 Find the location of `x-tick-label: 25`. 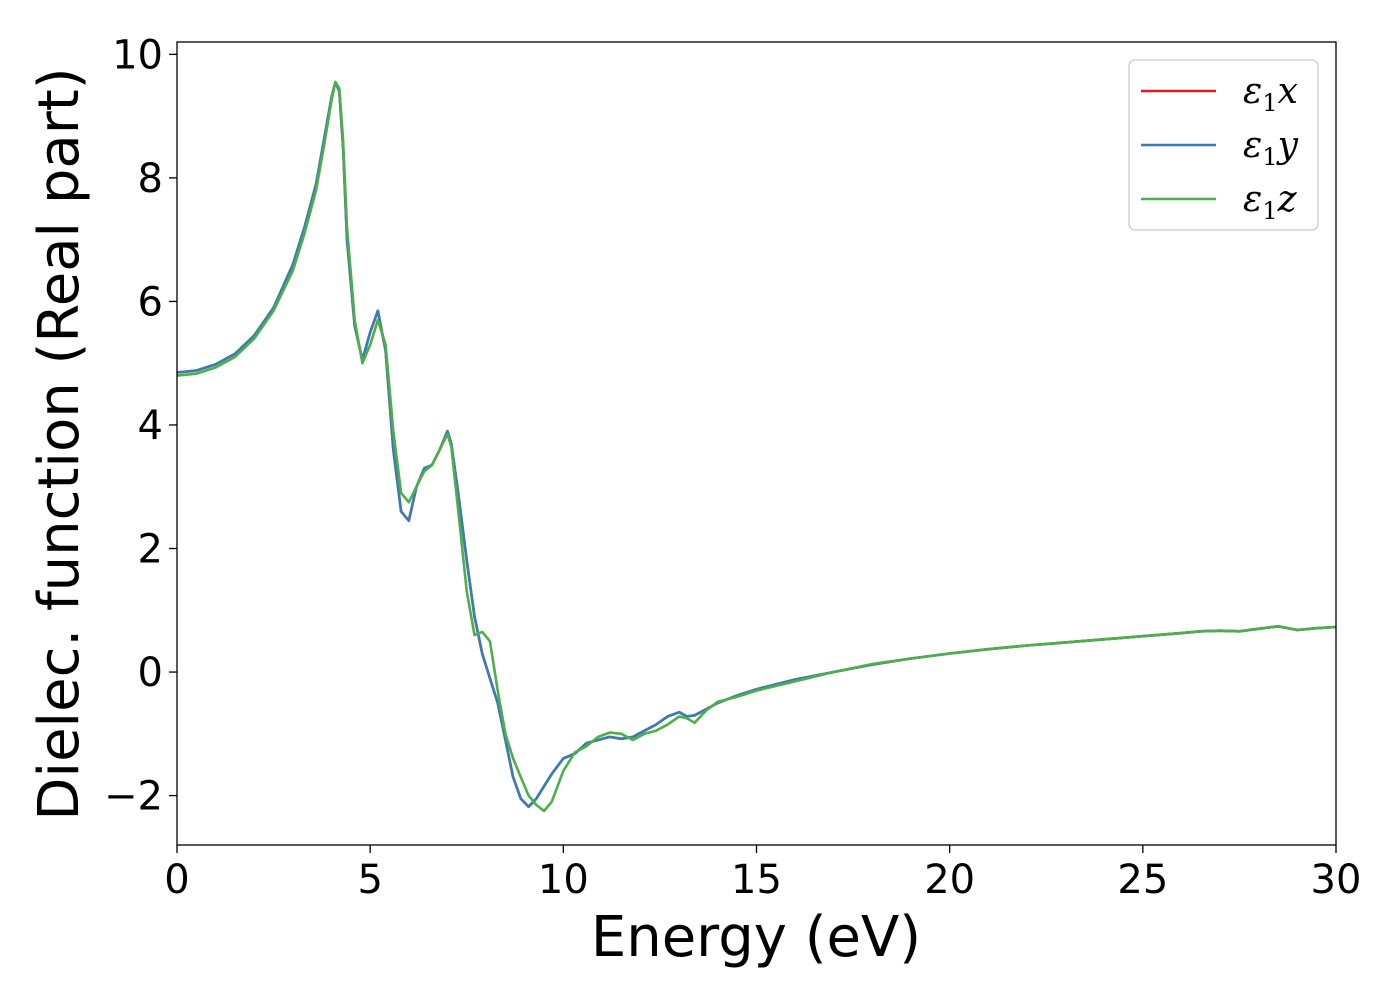

x-tick-label: 25 is located at coordinates (1142, 880).